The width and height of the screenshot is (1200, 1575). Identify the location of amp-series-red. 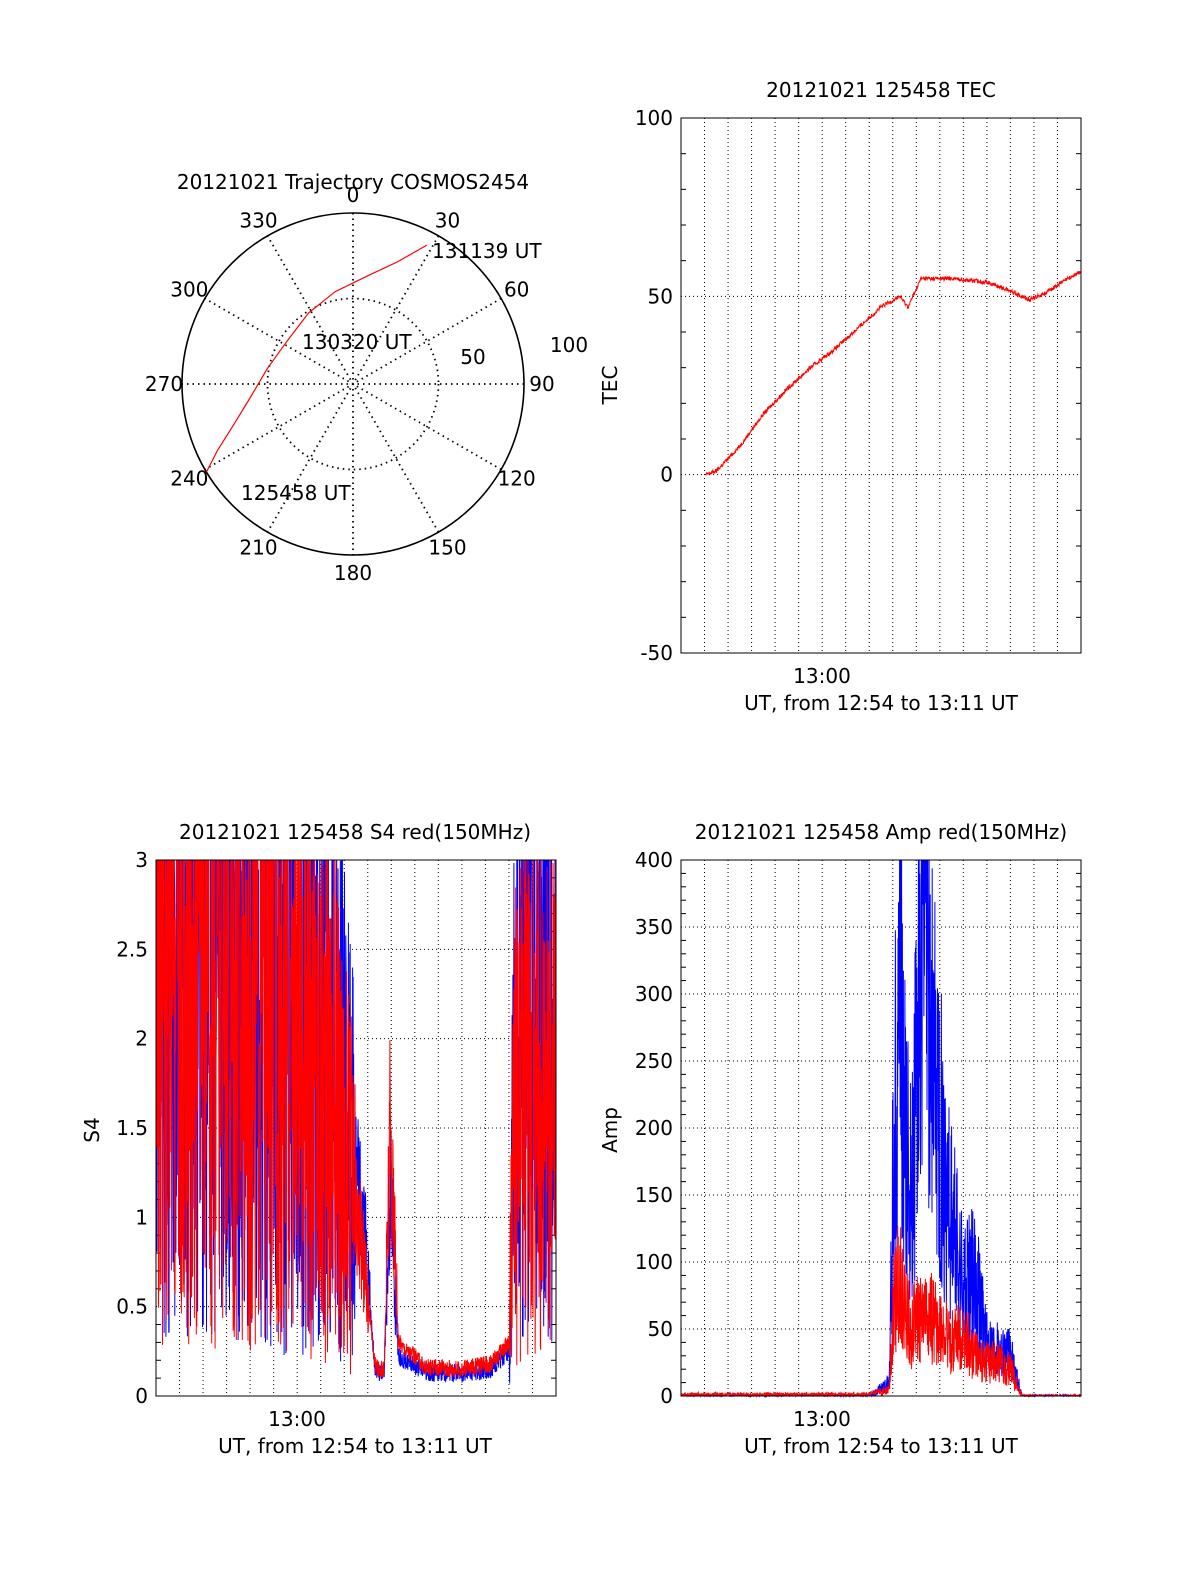
(881, 1311).